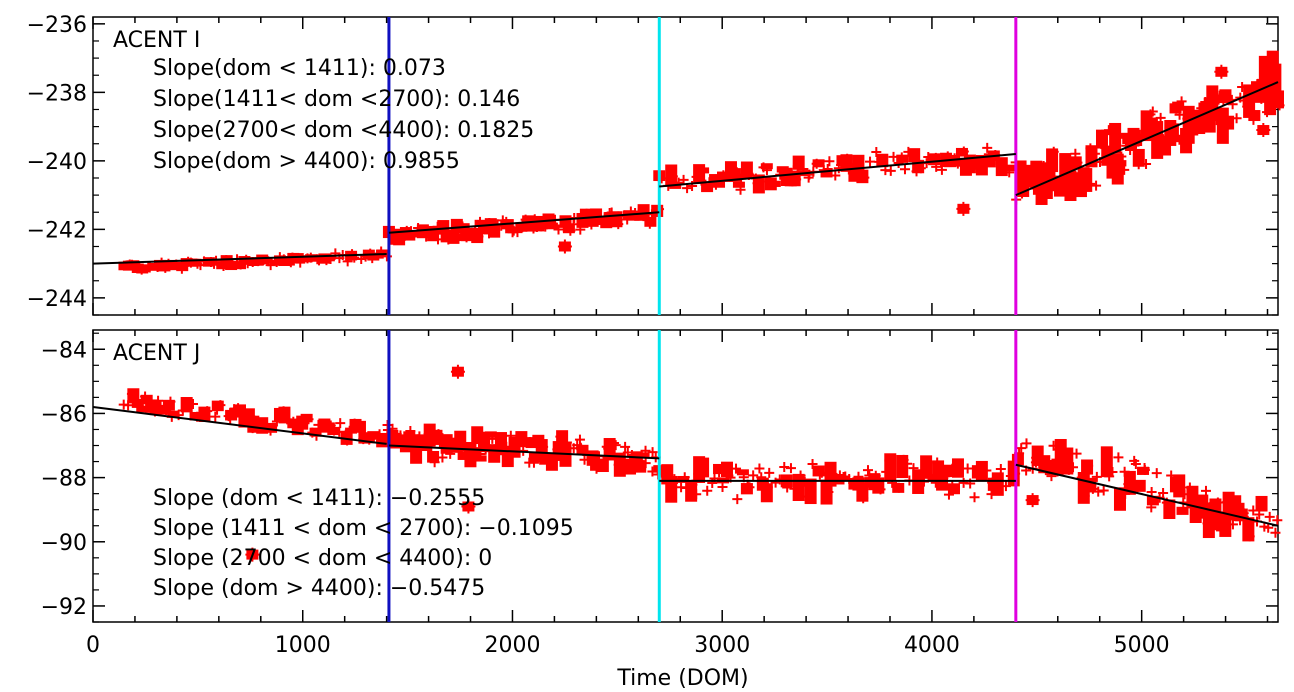 Image resolution: width=1294 pixels, height=692 pixels. Describe the element at coordinates (93, 645) in the screenshot. I see `x-tick-label: 0` at that location.